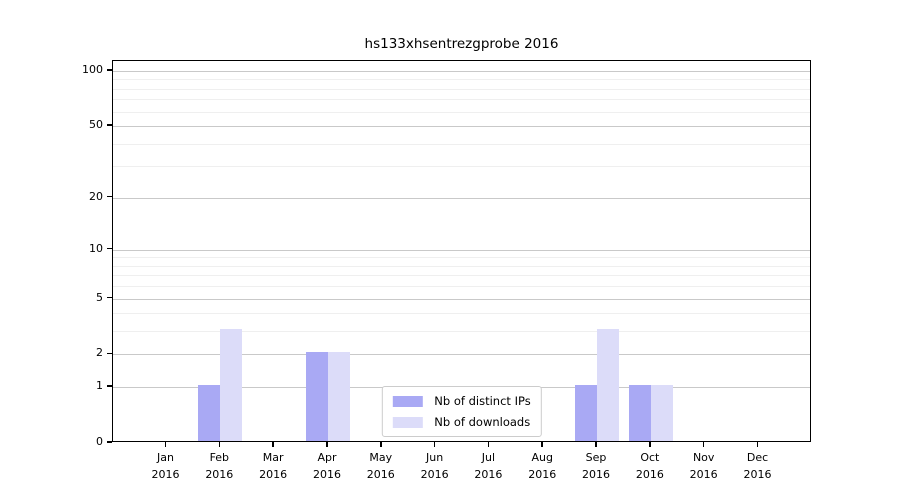  I want to click on x-tick-label-month: May, so click(381, 457).